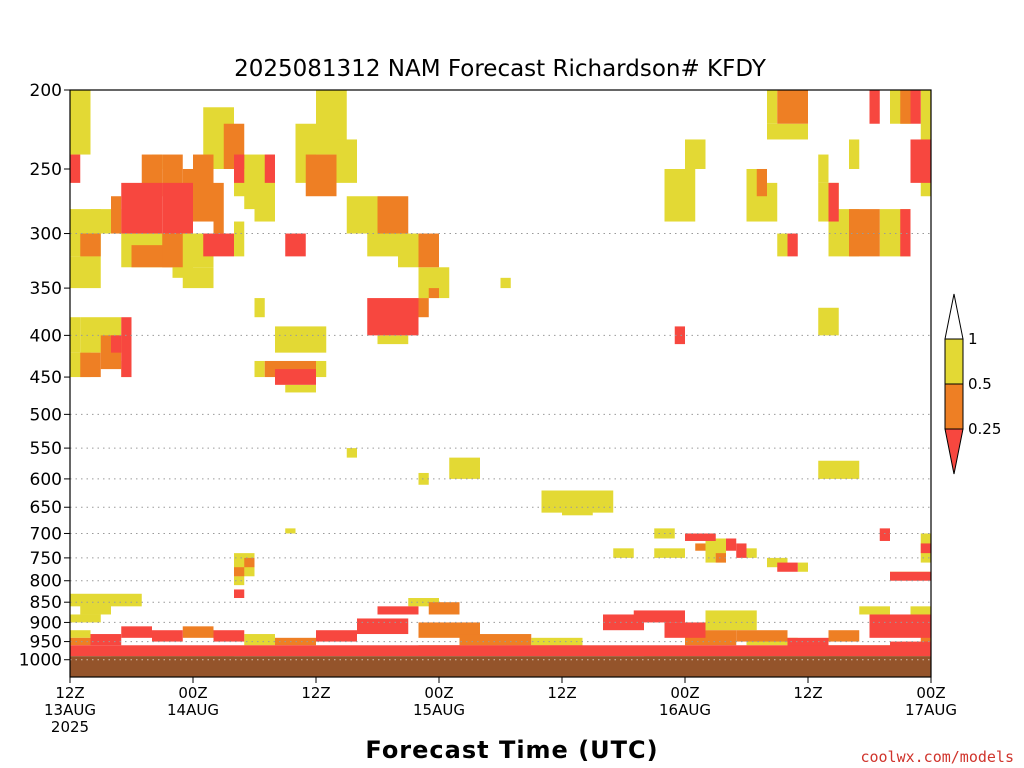  I want to click on colorbar-legend: 1 0.5 0.25, so click(972, 384).